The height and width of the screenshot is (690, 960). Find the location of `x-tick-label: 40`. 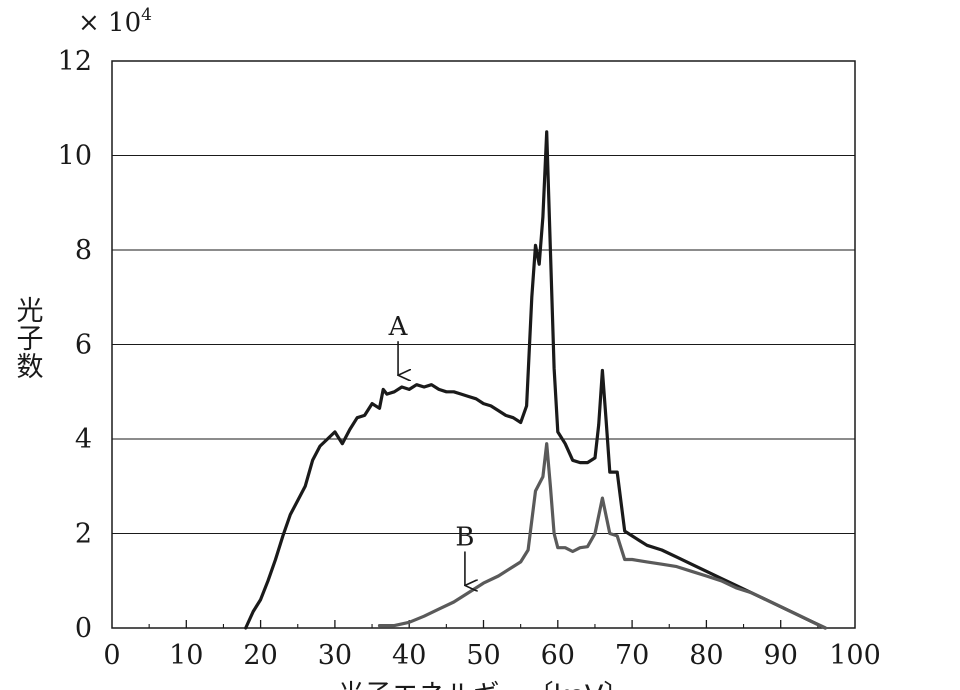

x-tick-label: 40 is located at coordinates (409, 655).